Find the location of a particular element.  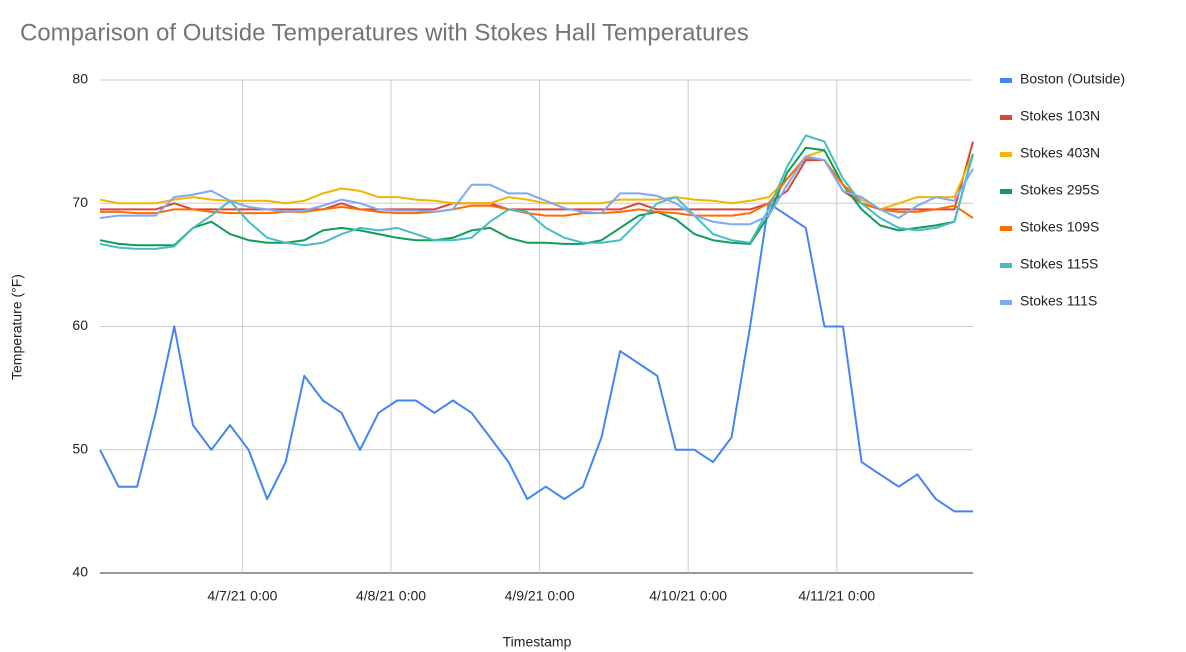

x-tick-label: 4/10/21 0:00 is located at coordinates (688, 596).